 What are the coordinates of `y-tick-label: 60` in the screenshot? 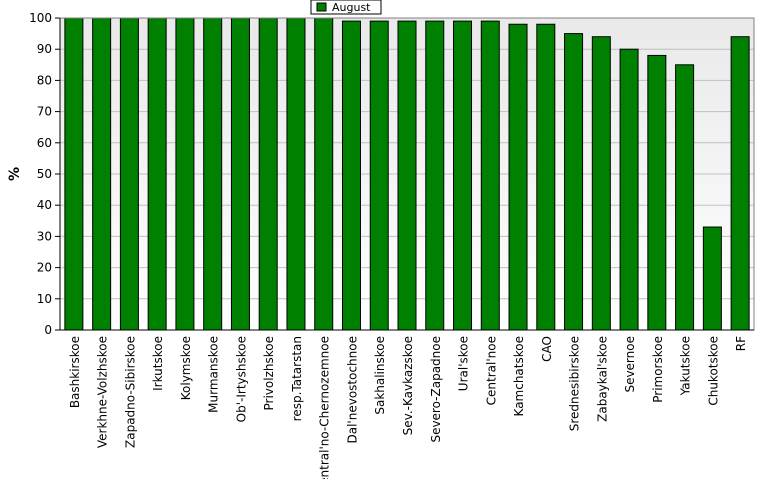 It's located at (44, 143).